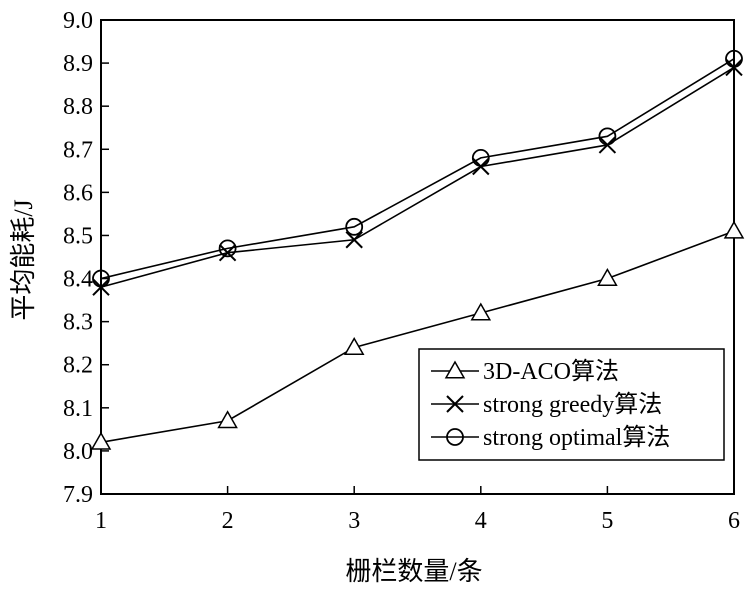 This screenshot has height=591, width=747. I want to click on x-tick-label: 2, so click(228, 521).